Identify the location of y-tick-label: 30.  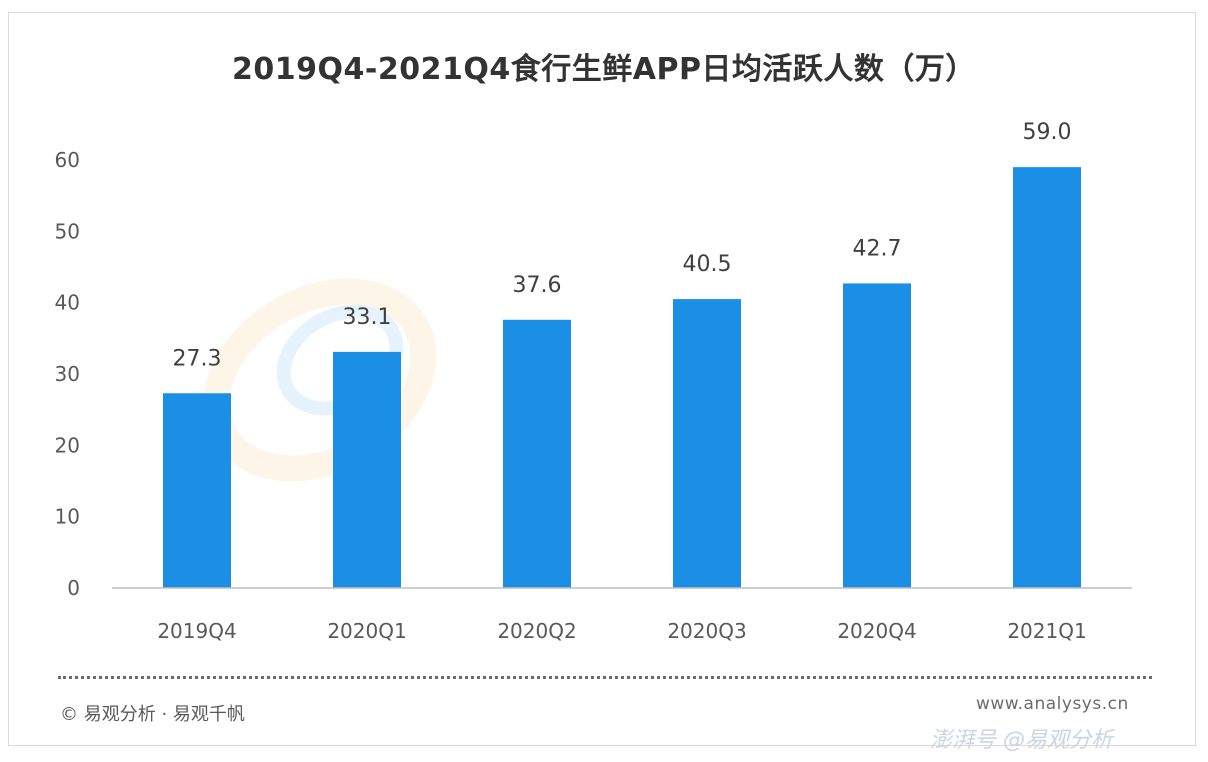
(67, 374).